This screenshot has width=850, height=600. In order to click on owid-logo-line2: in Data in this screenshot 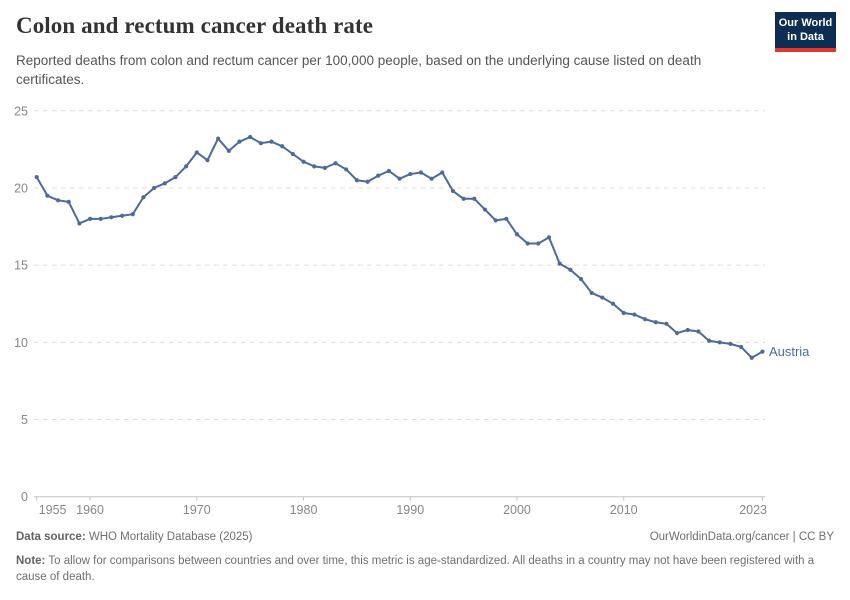, I will do `click(805, 36)`.